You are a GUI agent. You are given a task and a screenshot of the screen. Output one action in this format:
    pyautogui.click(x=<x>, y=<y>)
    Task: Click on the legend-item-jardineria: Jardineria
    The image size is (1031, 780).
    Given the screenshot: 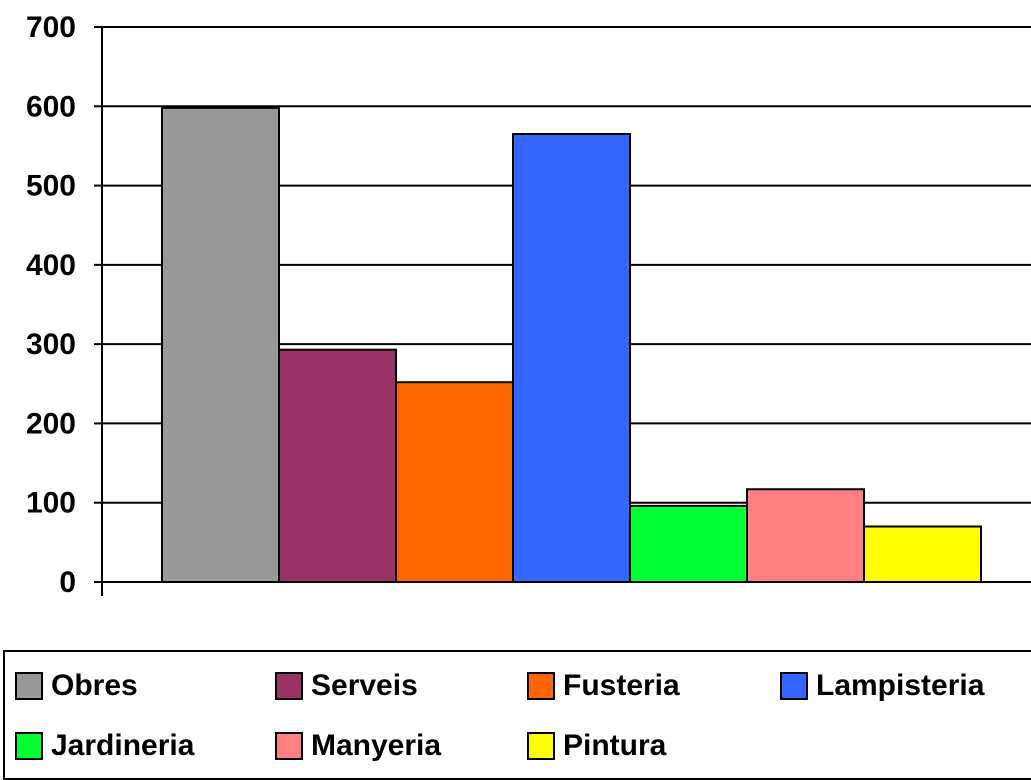 What is the action you would take?
    pyautogui.click(x=104, y=746)
    